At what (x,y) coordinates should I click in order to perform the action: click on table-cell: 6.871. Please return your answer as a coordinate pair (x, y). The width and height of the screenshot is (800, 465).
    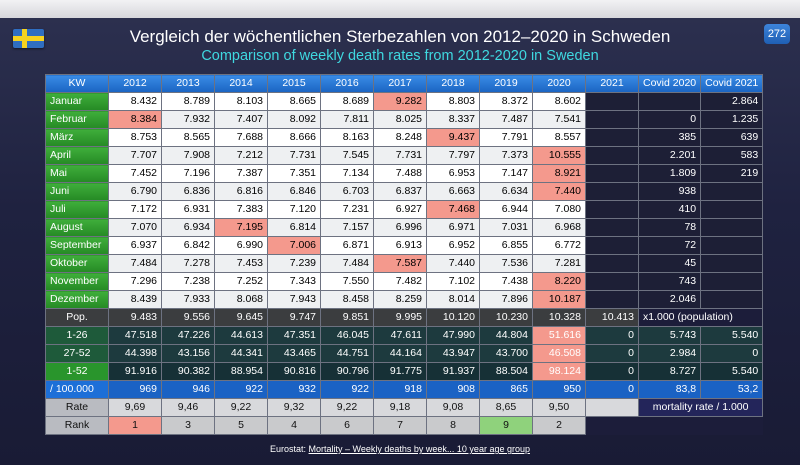
    Looking at the image, I should click on (347, 245).